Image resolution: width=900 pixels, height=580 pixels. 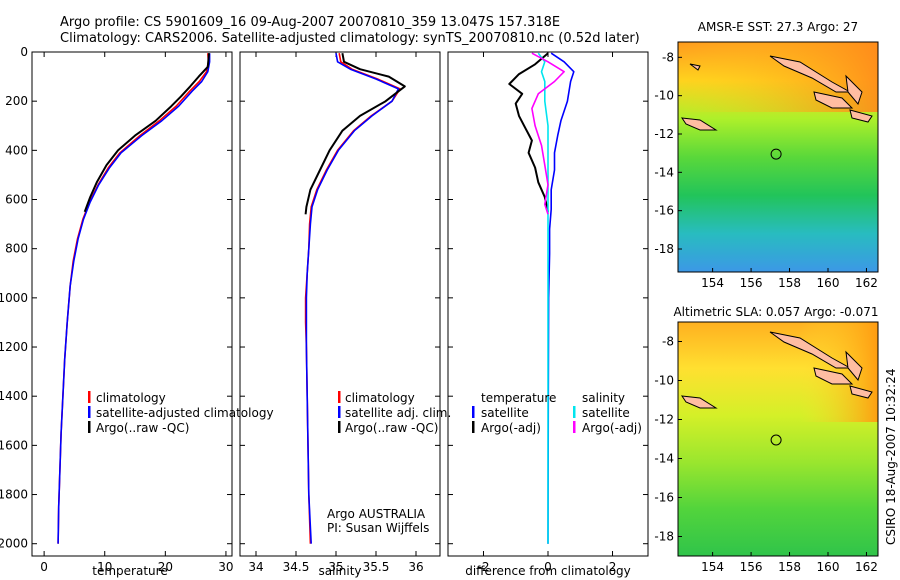 What do you see at coordinates (16, 101) in the screenshot?
I see `y-tick-label: 200` at bounding box center [16, 101].